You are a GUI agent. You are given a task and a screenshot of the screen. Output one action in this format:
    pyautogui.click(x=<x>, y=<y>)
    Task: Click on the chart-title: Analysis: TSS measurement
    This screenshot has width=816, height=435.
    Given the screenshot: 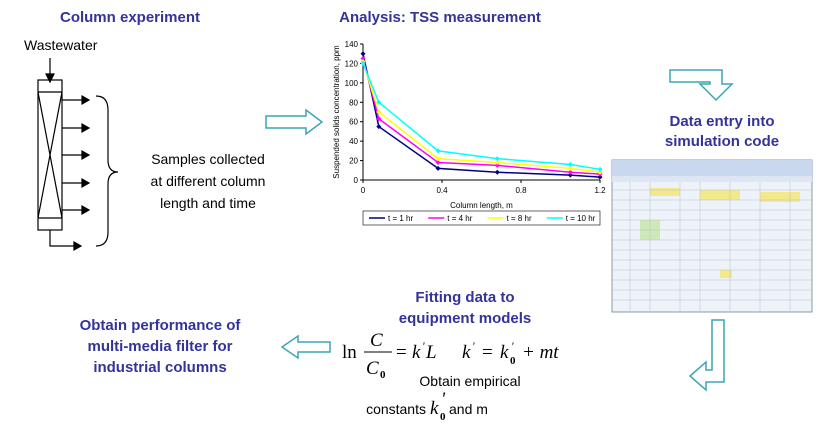 What is the action you would take?
    pyautogui.click(x=440, y=17)
    